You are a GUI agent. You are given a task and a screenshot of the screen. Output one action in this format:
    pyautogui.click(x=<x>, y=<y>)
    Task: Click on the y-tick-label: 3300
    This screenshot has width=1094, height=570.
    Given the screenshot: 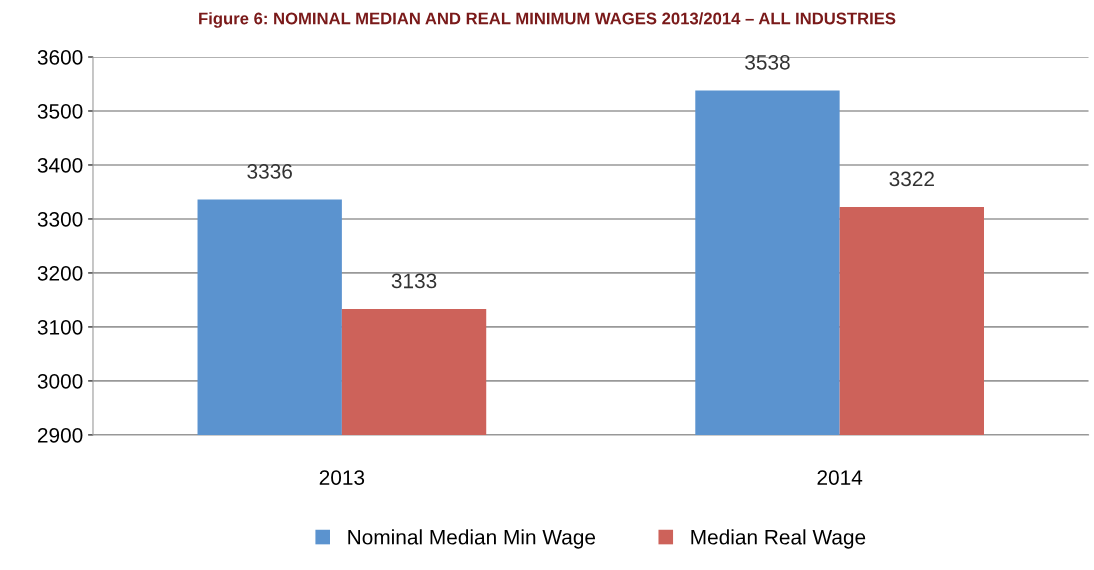 What is the action you would take?
    pyautogui.click(x=60, y=219)
    